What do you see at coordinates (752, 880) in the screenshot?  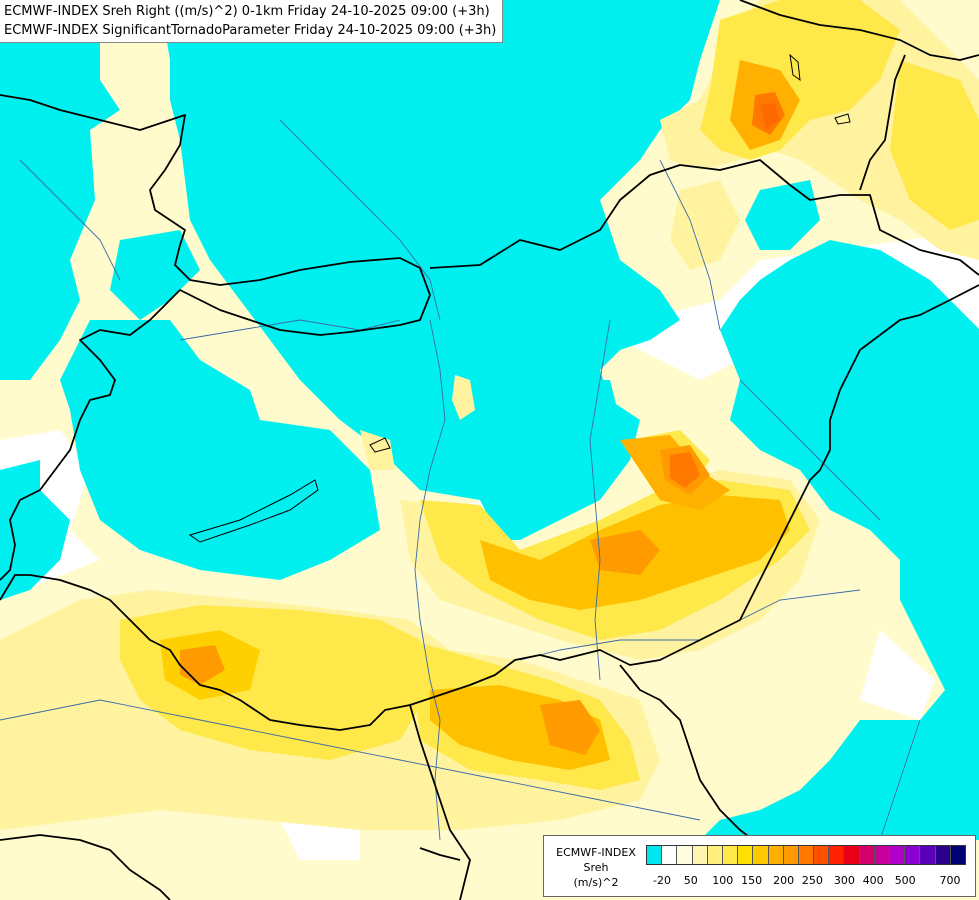 I see `legend-tick-label: 150` at bounding box center [752, 880].